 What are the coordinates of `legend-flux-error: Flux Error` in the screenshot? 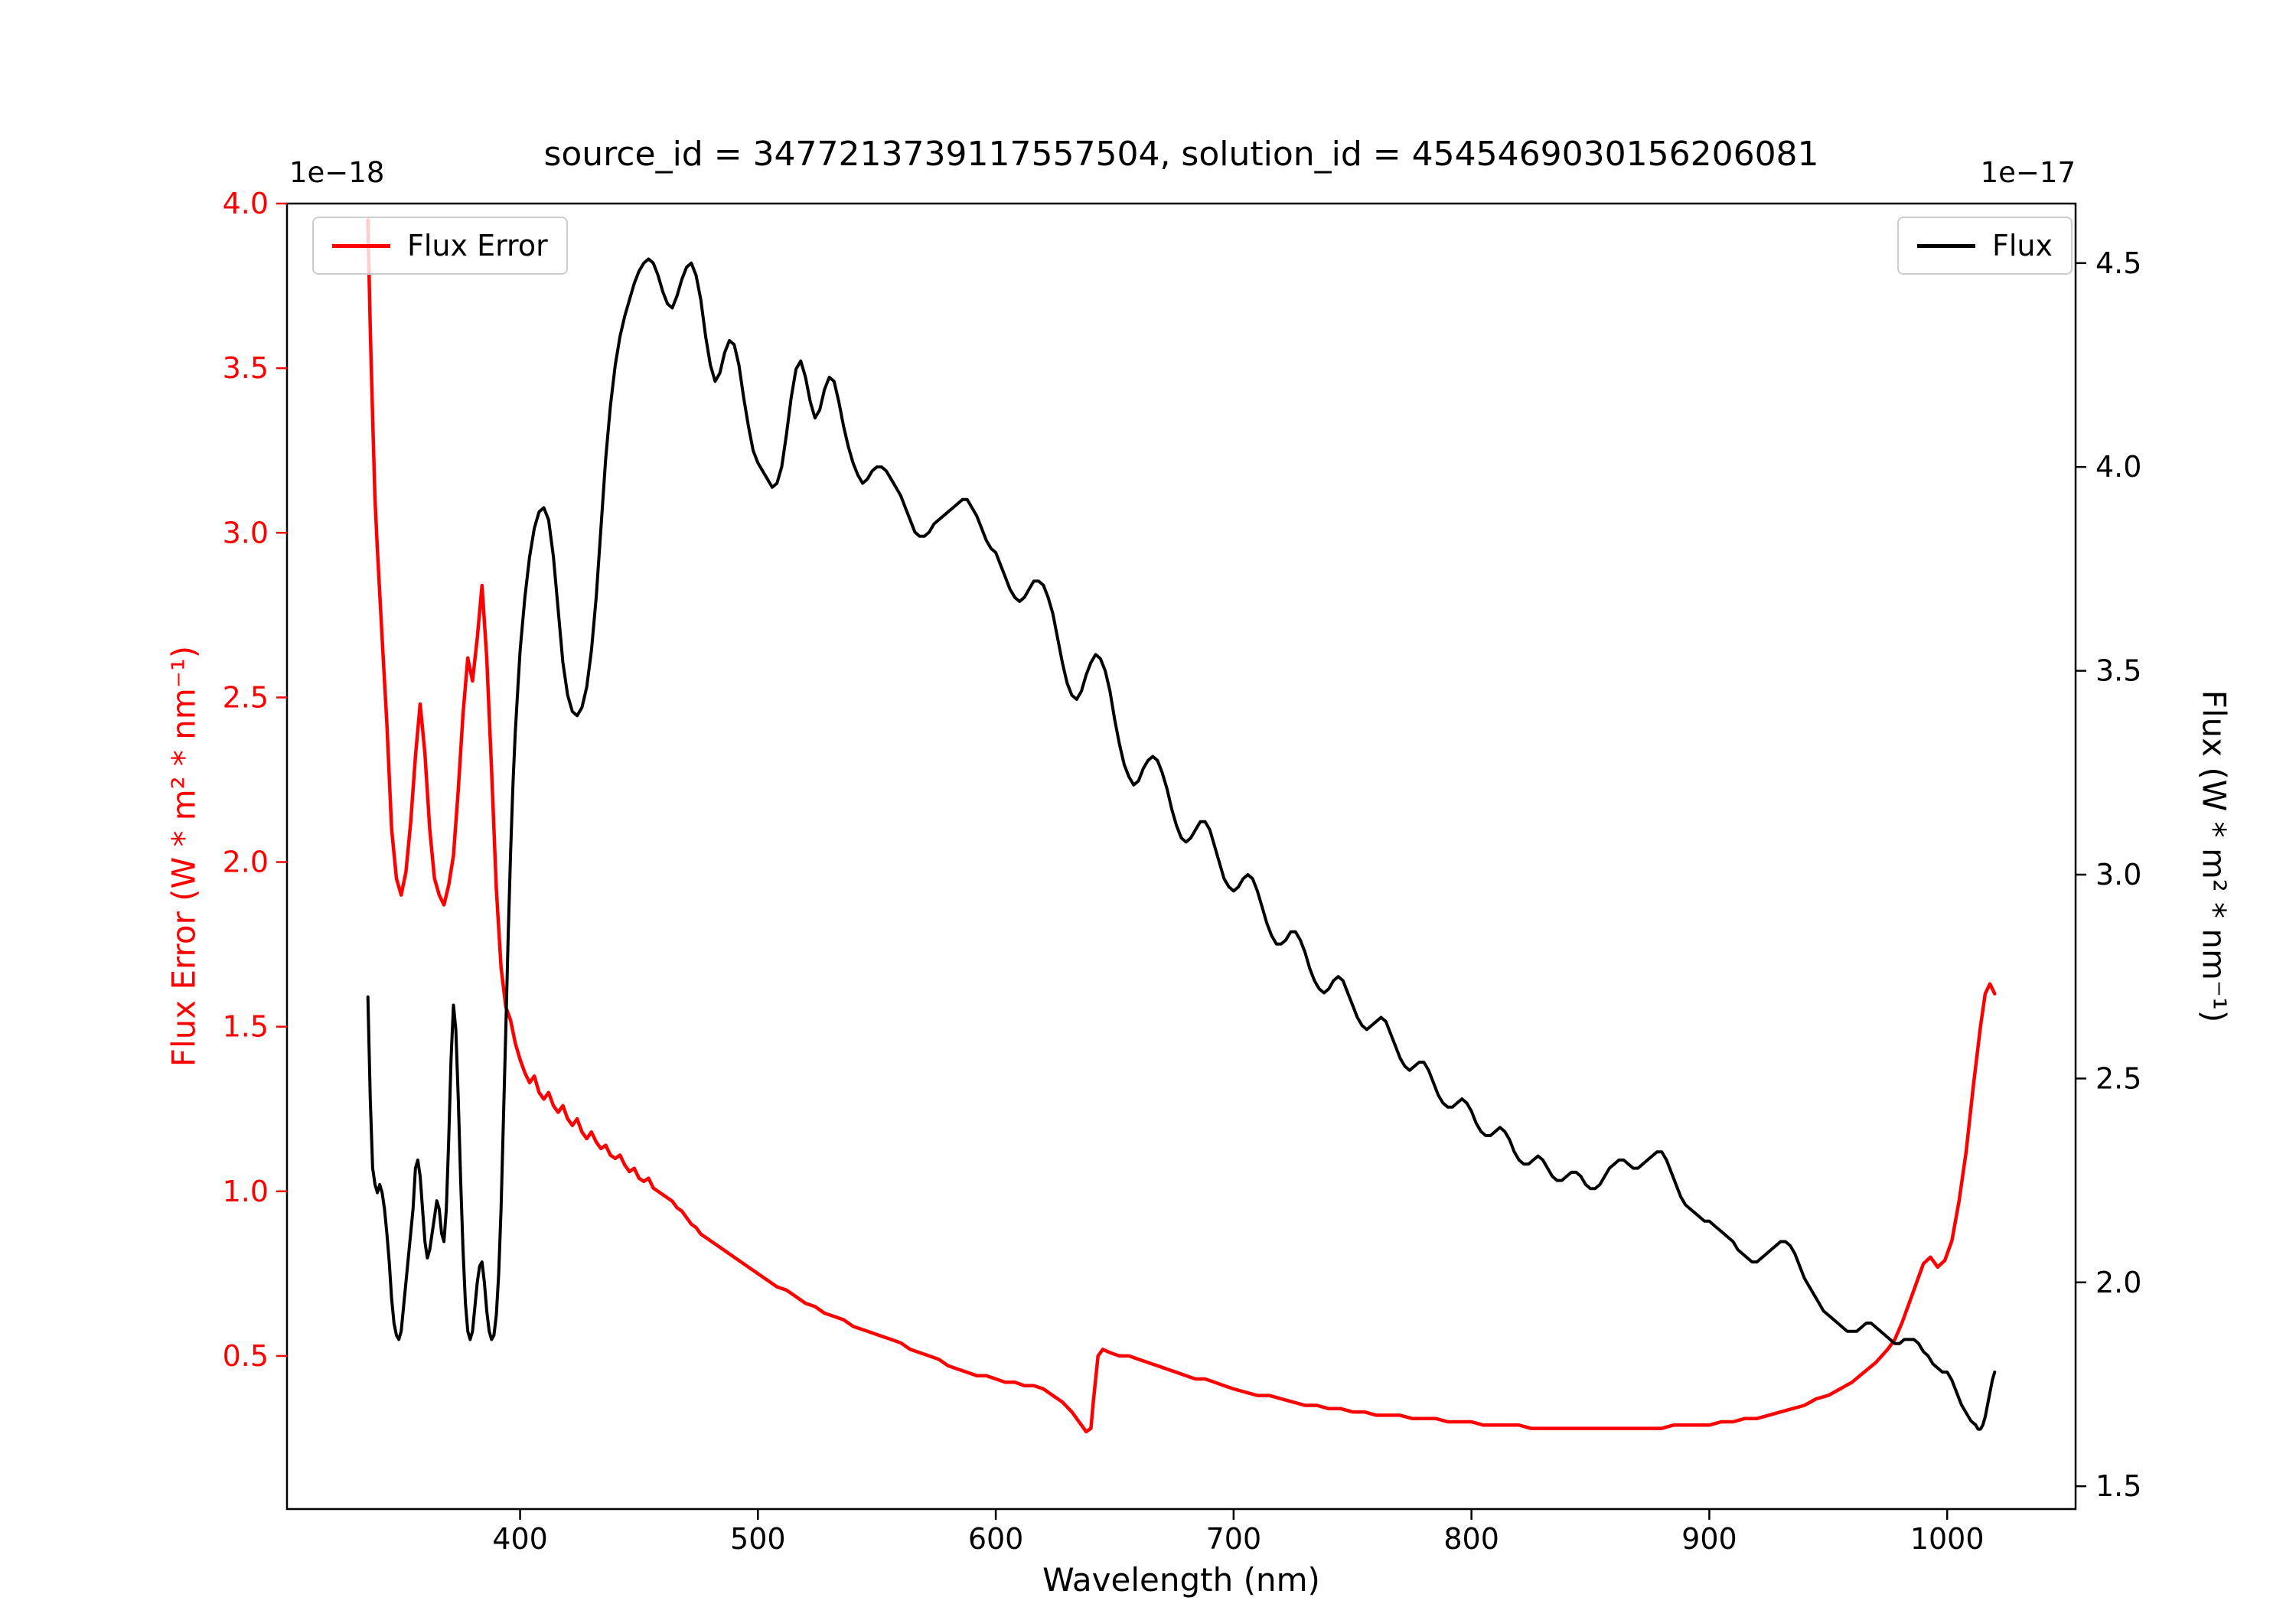 It's located at (440, 246).